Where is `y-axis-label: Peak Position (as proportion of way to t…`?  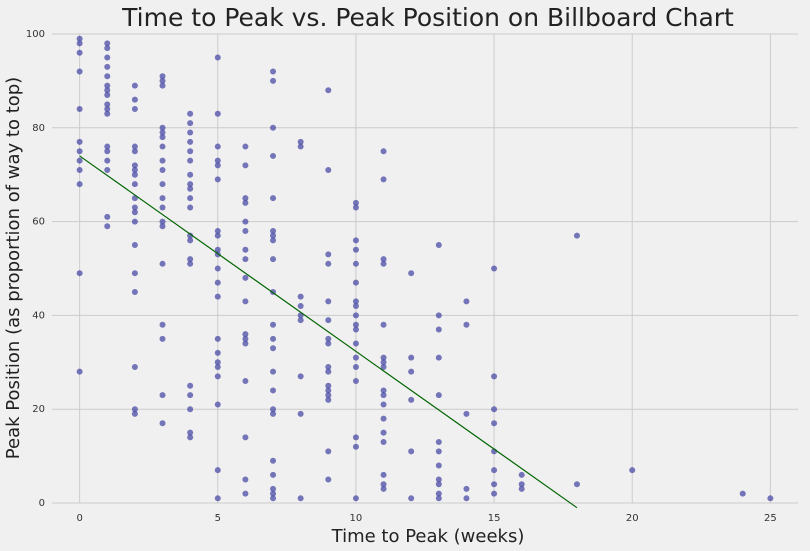 y-axis-label: Peak Position (as proportion of way to t… is located at coordinates (13, 268).